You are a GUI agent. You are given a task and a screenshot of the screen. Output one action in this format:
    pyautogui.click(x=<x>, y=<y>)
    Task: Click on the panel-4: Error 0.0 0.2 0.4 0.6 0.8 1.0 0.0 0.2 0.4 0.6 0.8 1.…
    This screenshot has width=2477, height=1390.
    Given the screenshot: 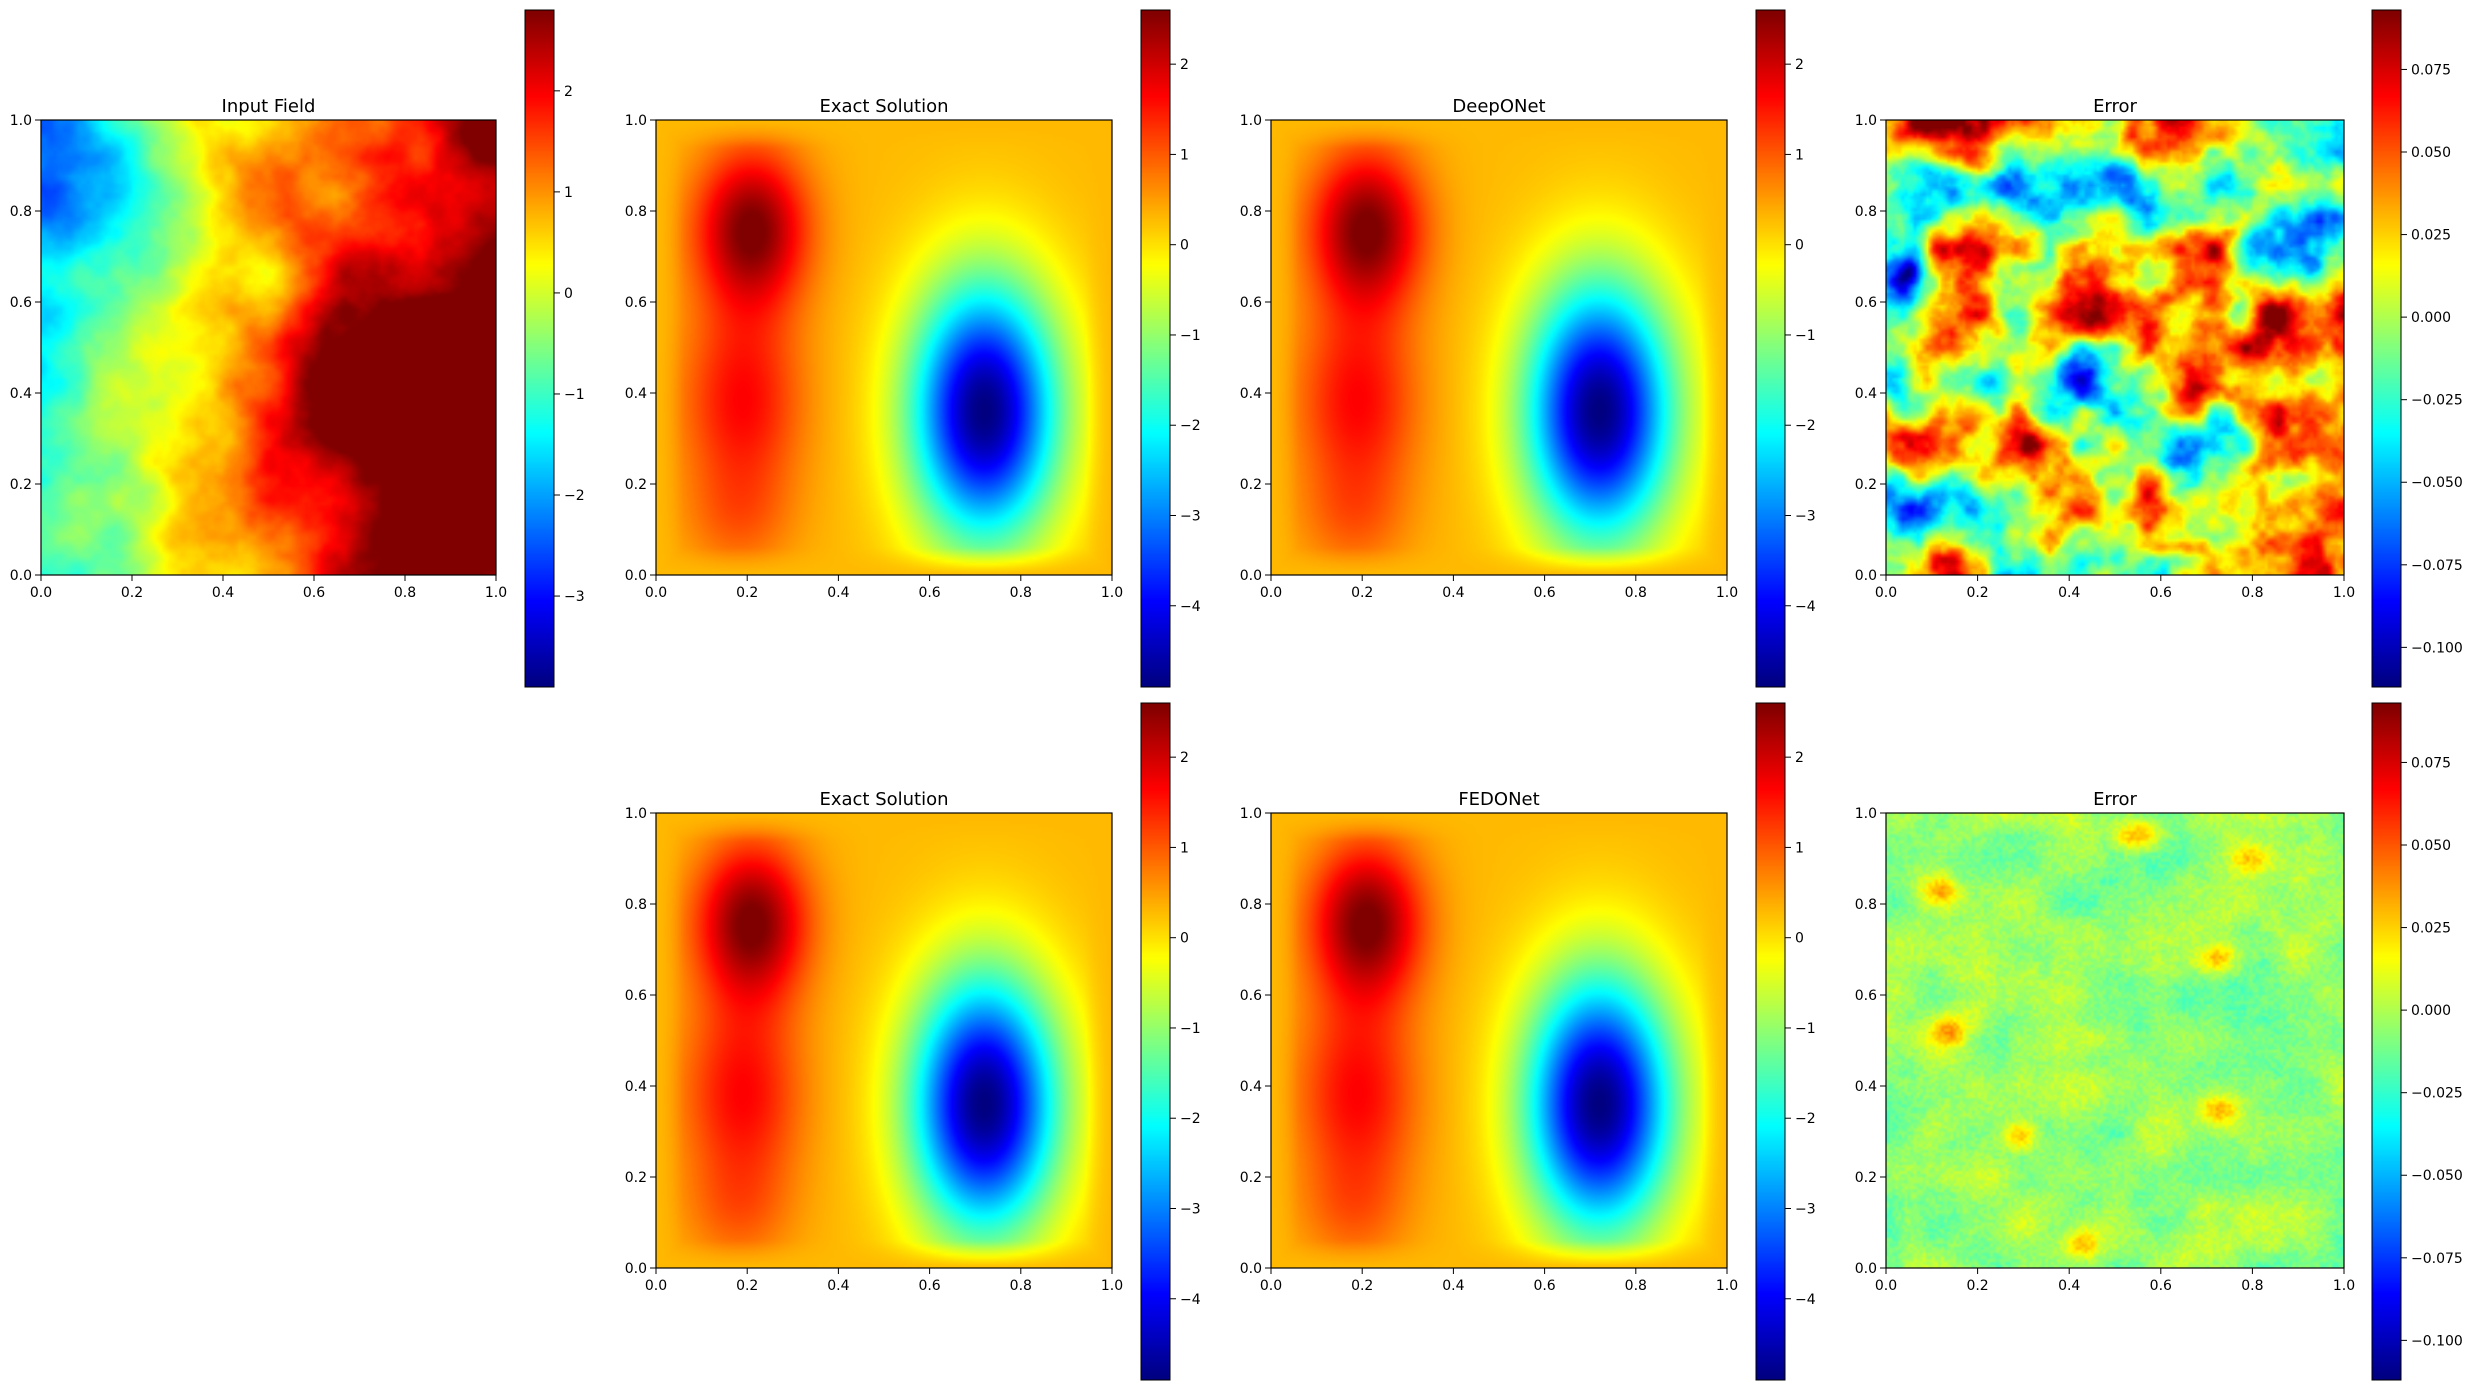 What is the action you would take?
    pyautogui.click(x=2159, y=348)
    